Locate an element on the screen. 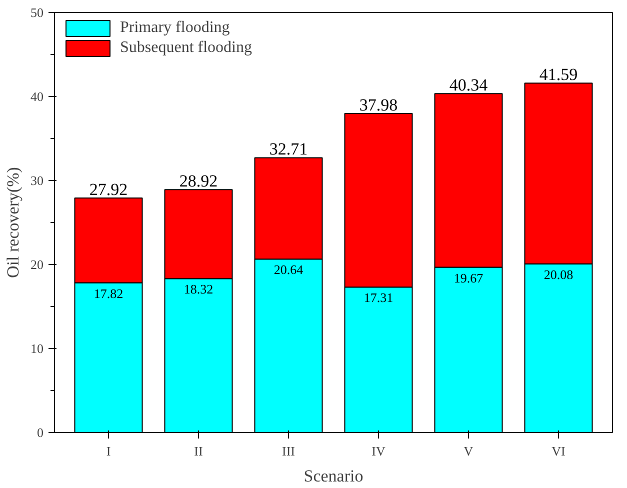  data-label: 18.32 is located at coordinates (199, 289).